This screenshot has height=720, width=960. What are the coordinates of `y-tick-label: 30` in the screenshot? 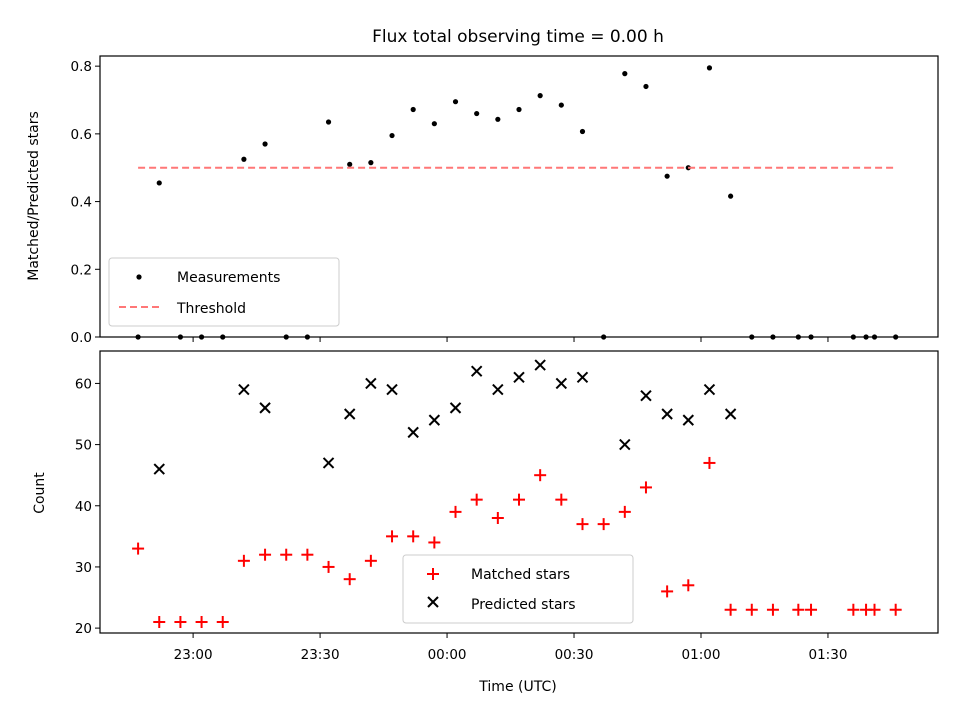 It's located at (83, 568).